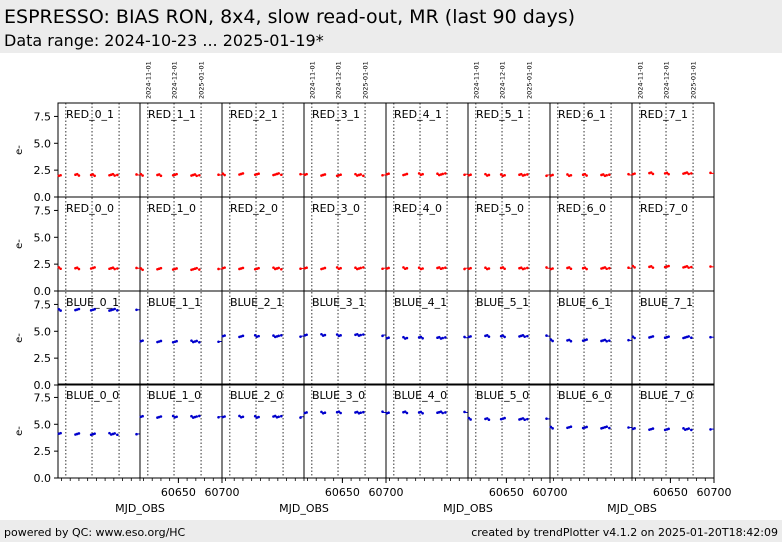  What do you see at coordinates (336, 208) in the screenshot?
I see `panel-label: RED_3_0` at bounding box center [336, 208].